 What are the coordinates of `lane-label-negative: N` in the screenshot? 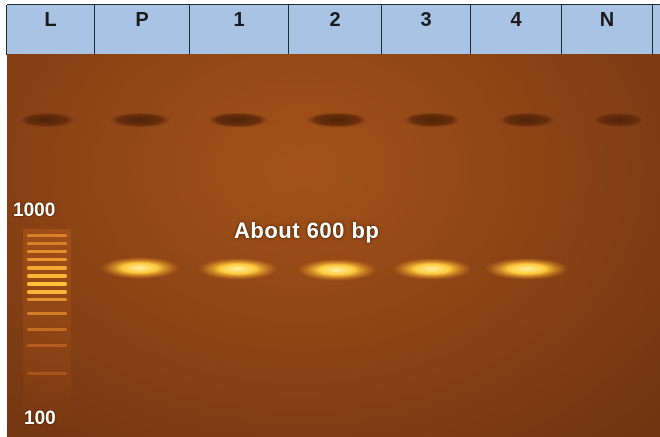 It's located at (607, 30).